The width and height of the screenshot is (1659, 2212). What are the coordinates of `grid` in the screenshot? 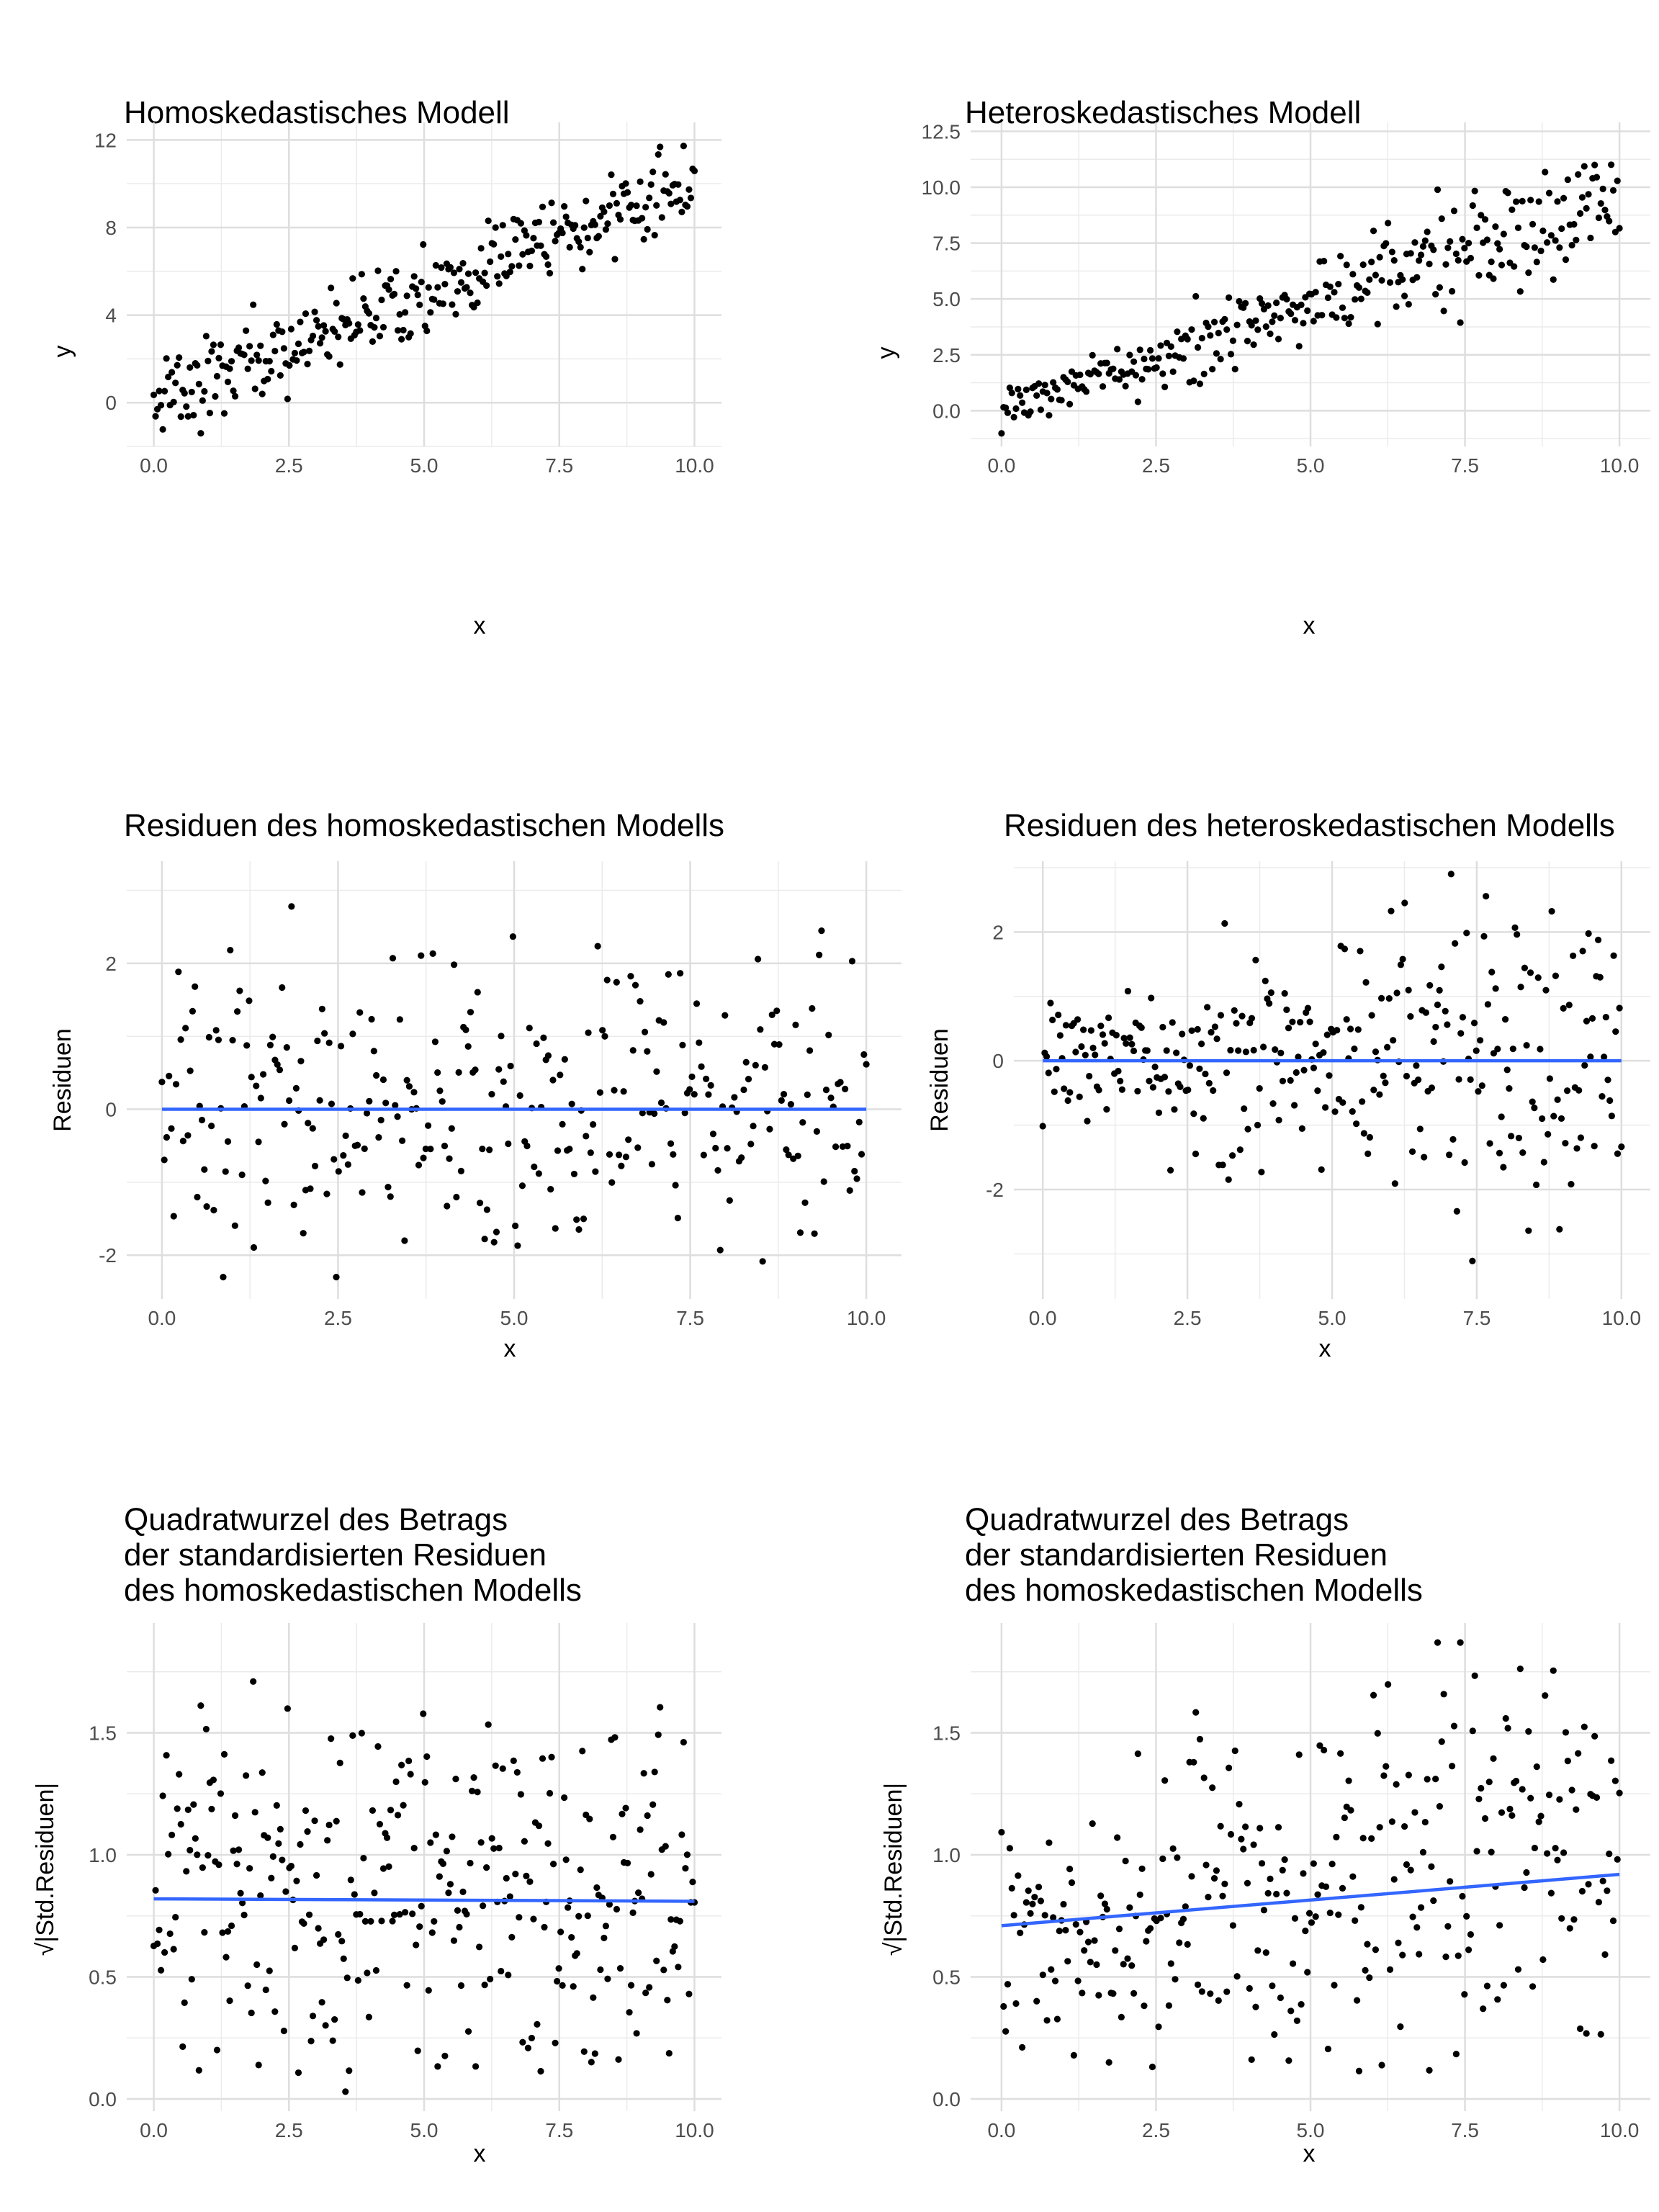 It's located at (424, 1867).